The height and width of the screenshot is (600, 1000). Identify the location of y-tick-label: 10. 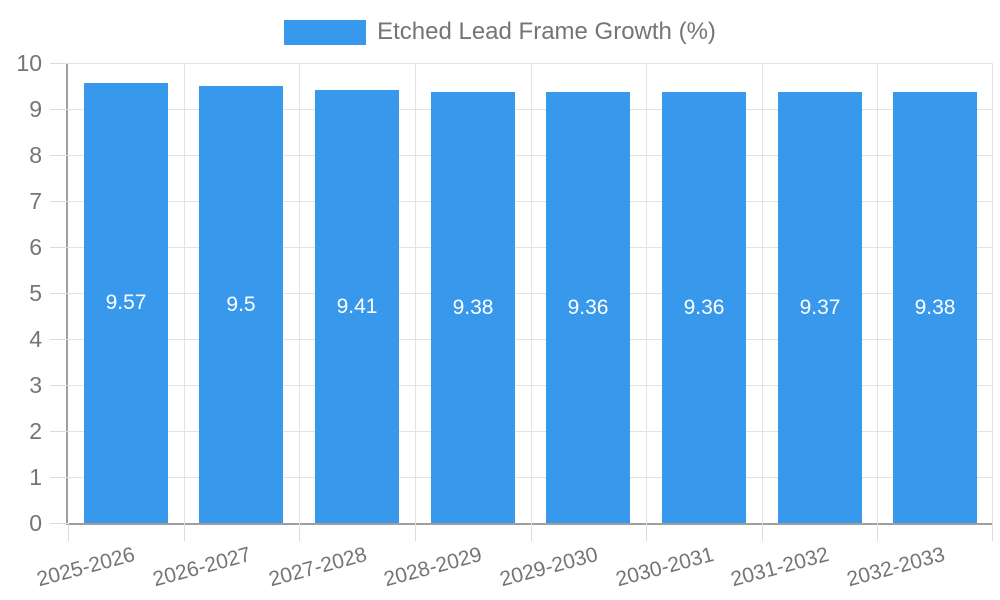
(29, 63).